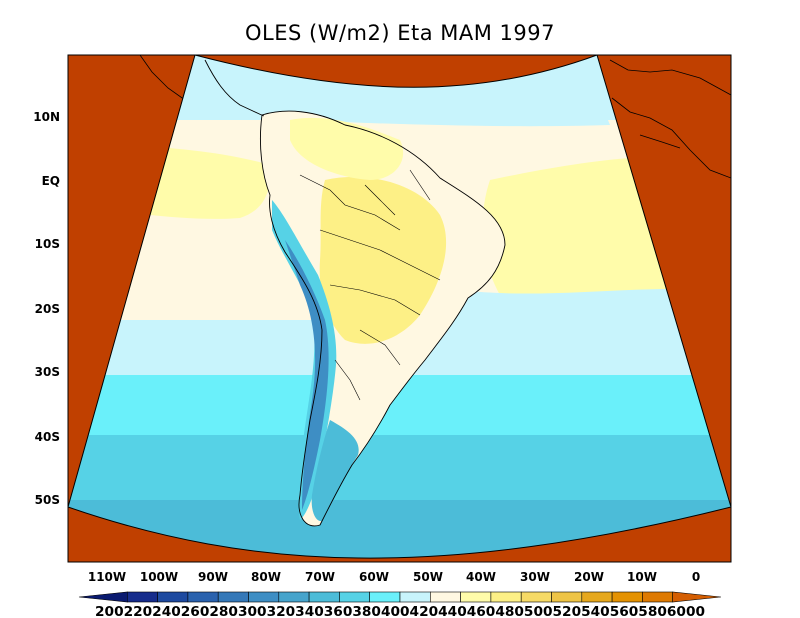 This screenshot has width=800, height=618. I want to click on lat-tick-label: 10N, so click(46, 117).